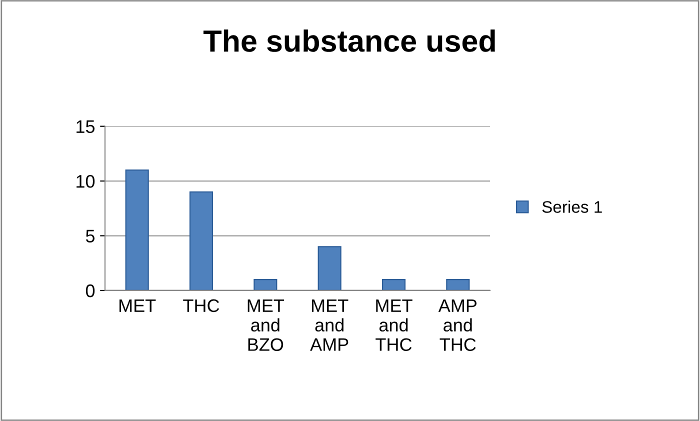  Describe the element at coordinates (266, 325) in the screenshot. I see `x-tick-label: MET and BZO` at that location.